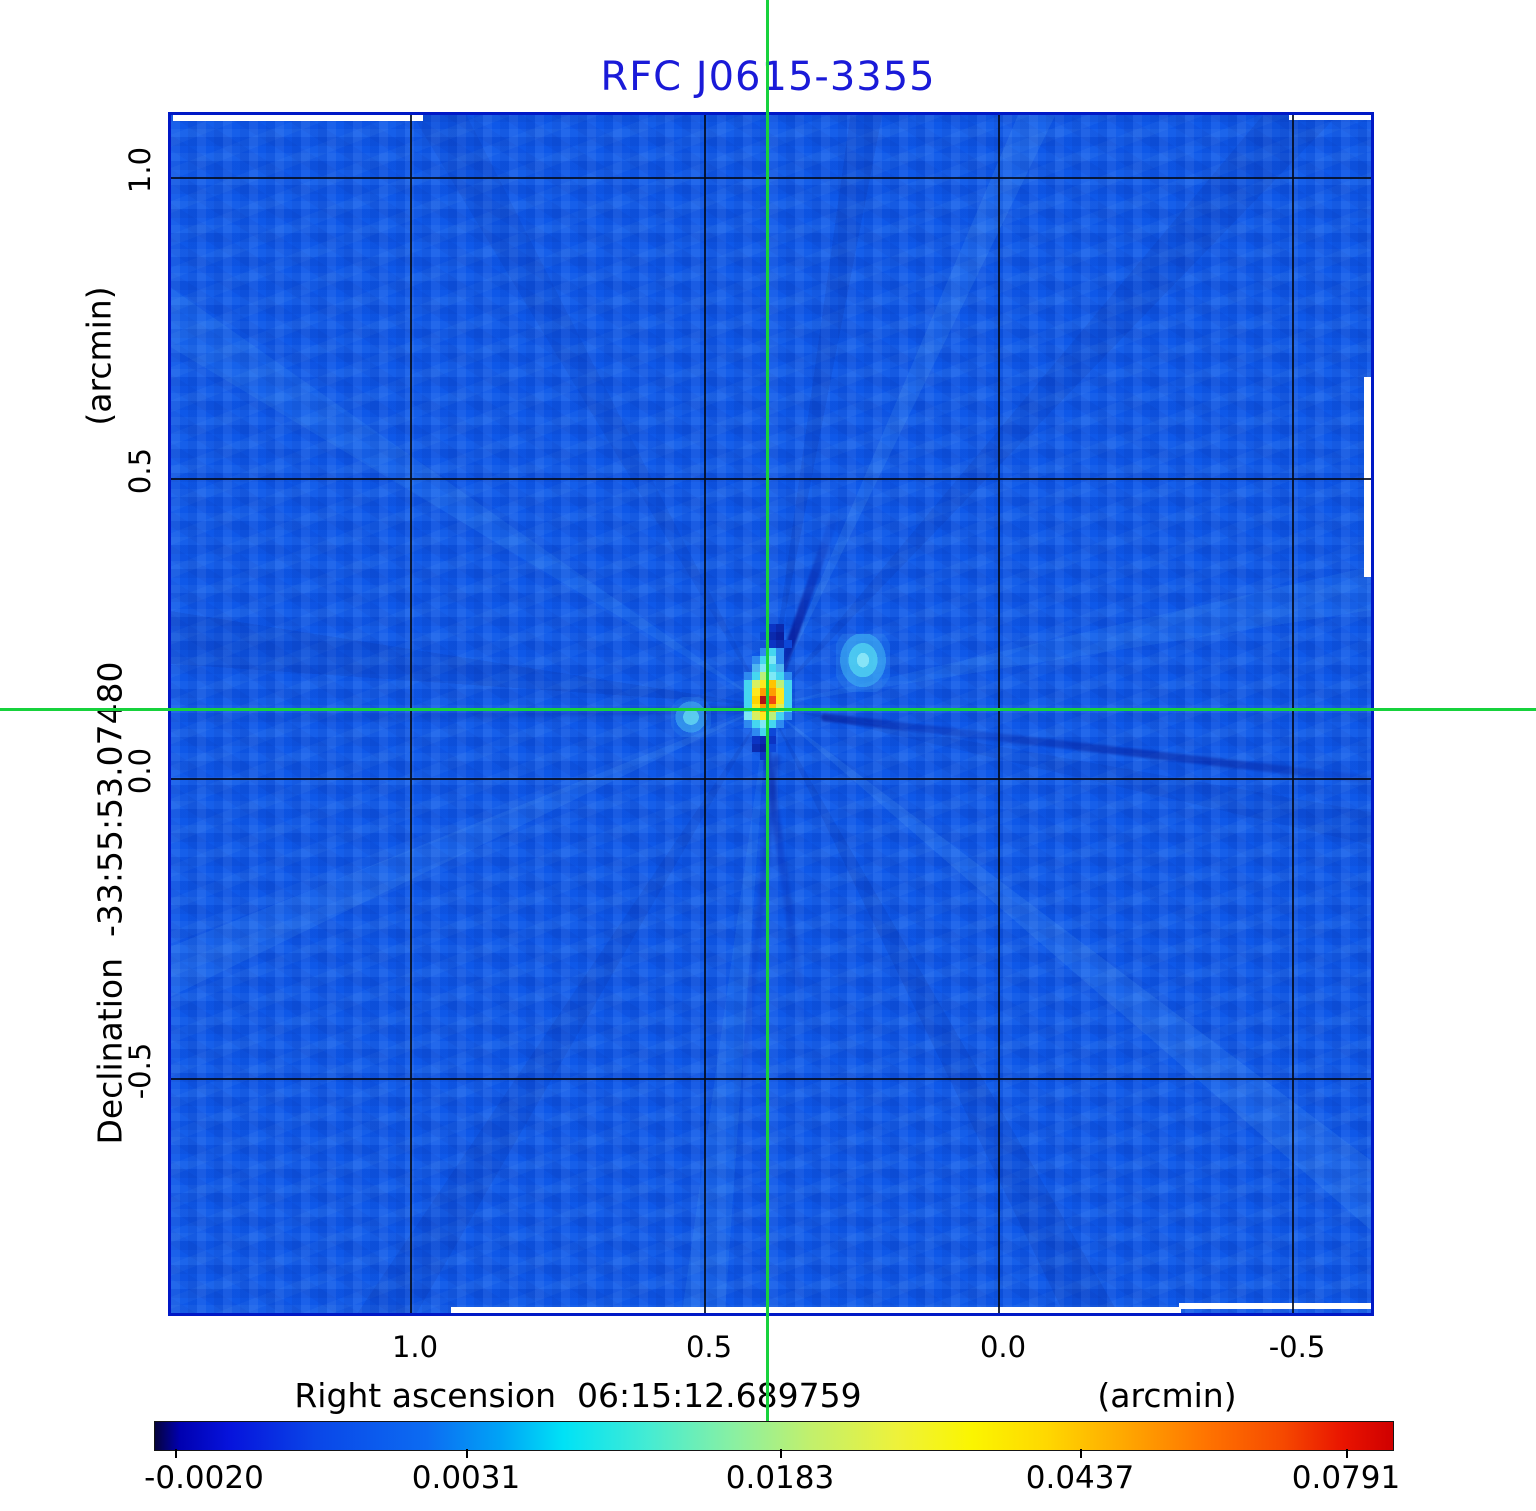 The image size is (1536, 1511). What do you see at coordinates (1167, 1395) in the screenshot?
I see `x-axis-unit-label: (arcmin)` at bounding box center [1167, 1395].